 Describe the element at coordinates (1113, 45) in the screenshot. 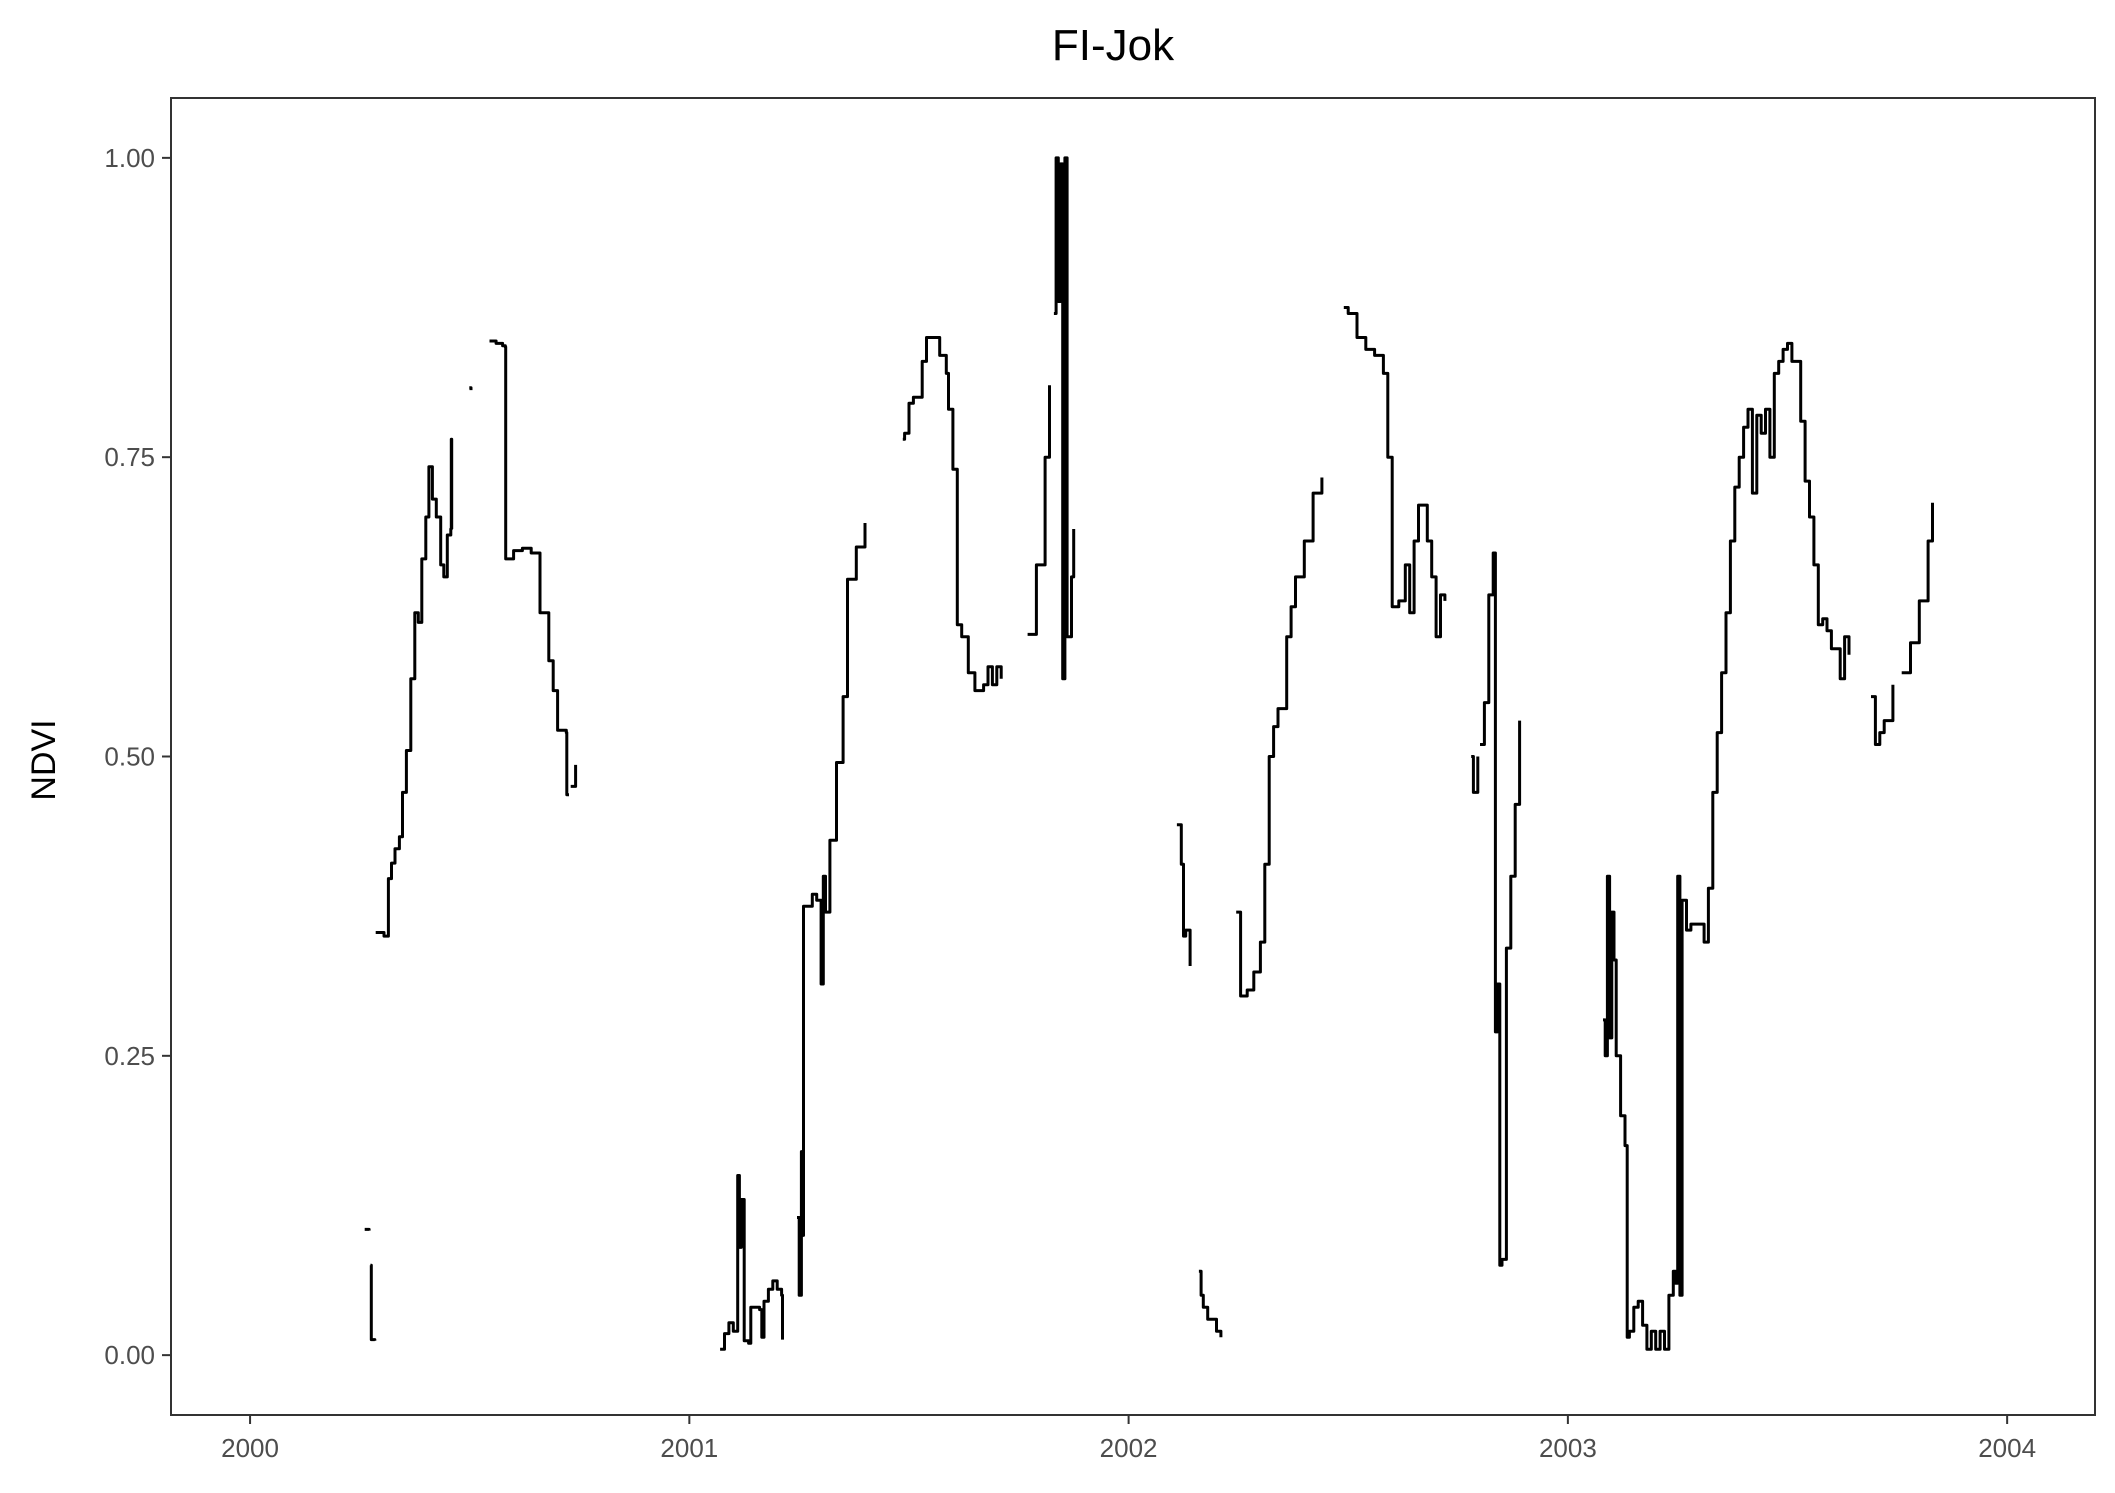

I see `chart-title: FI-Jok` at that location.